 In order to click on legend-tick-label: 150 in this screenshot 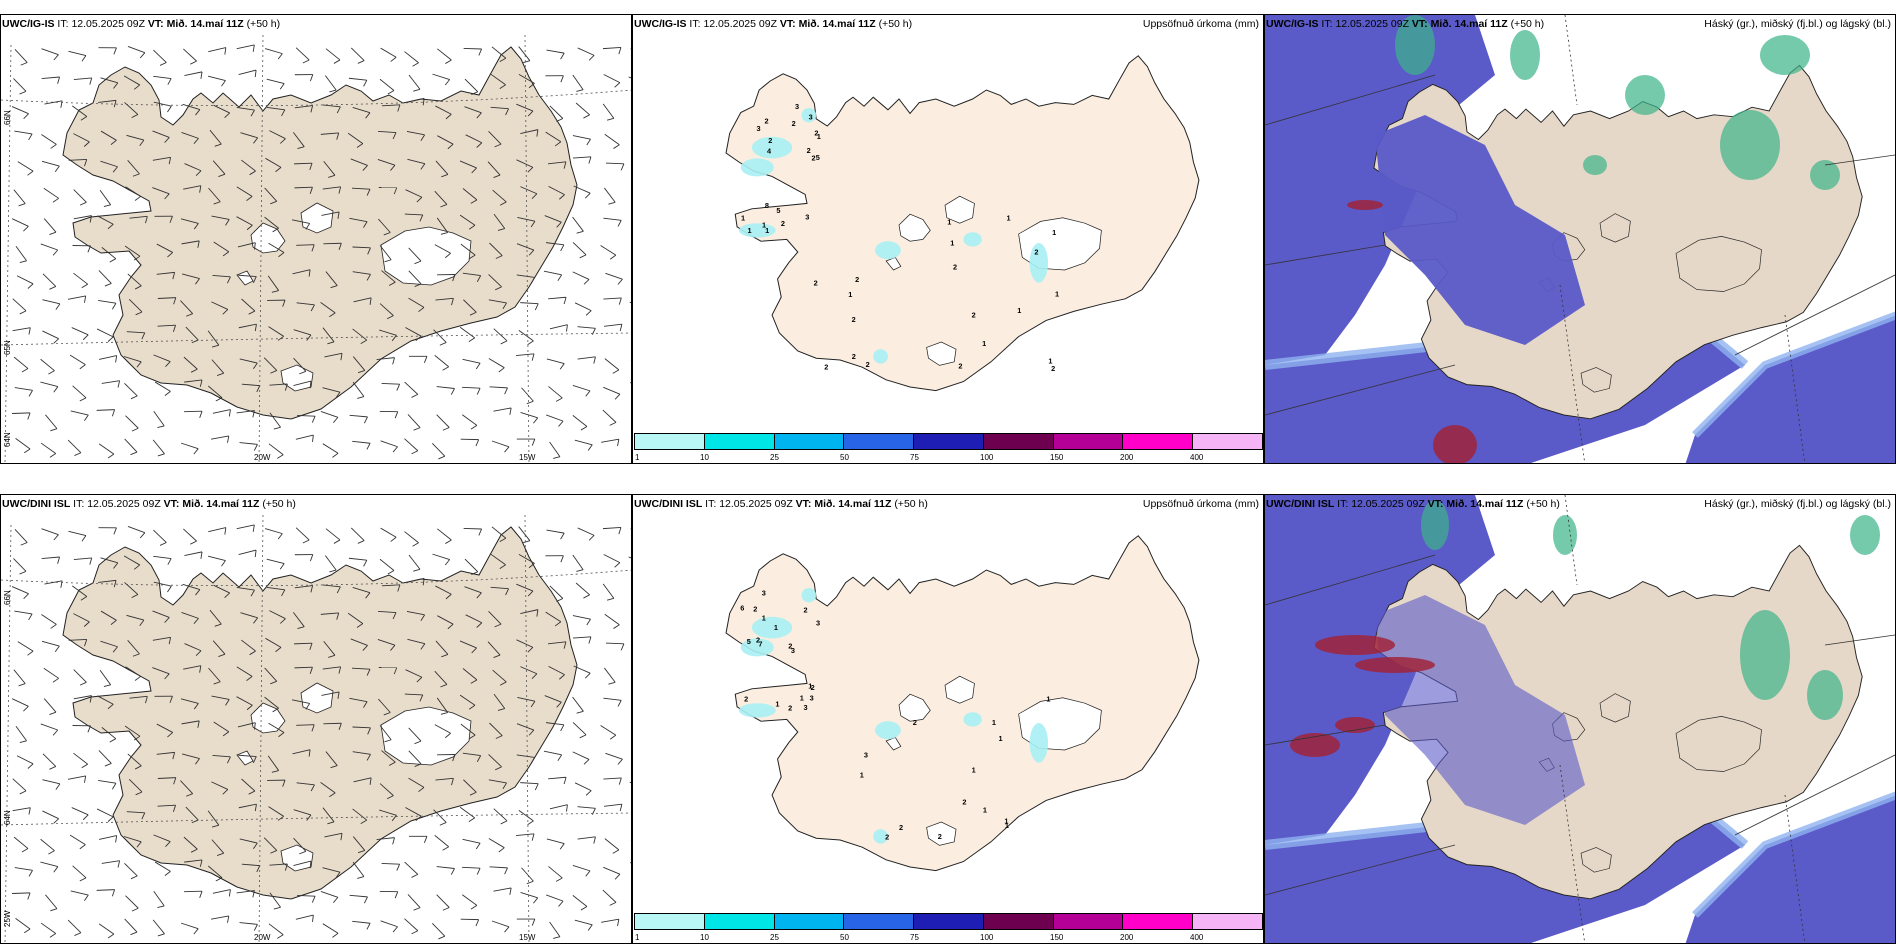, I will do `click(1057, 937)`.